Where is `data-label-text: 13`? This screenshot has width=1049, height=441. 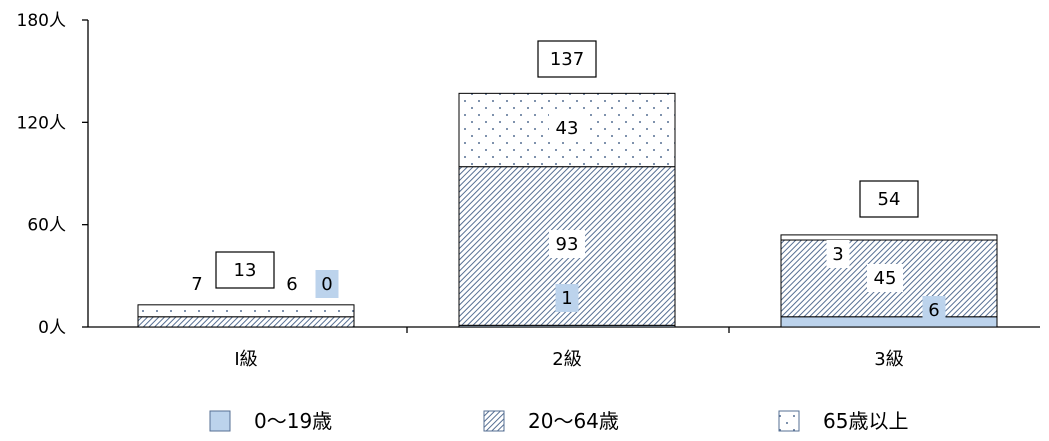
data-label-text: 13 is located at coordinates (245, 270).